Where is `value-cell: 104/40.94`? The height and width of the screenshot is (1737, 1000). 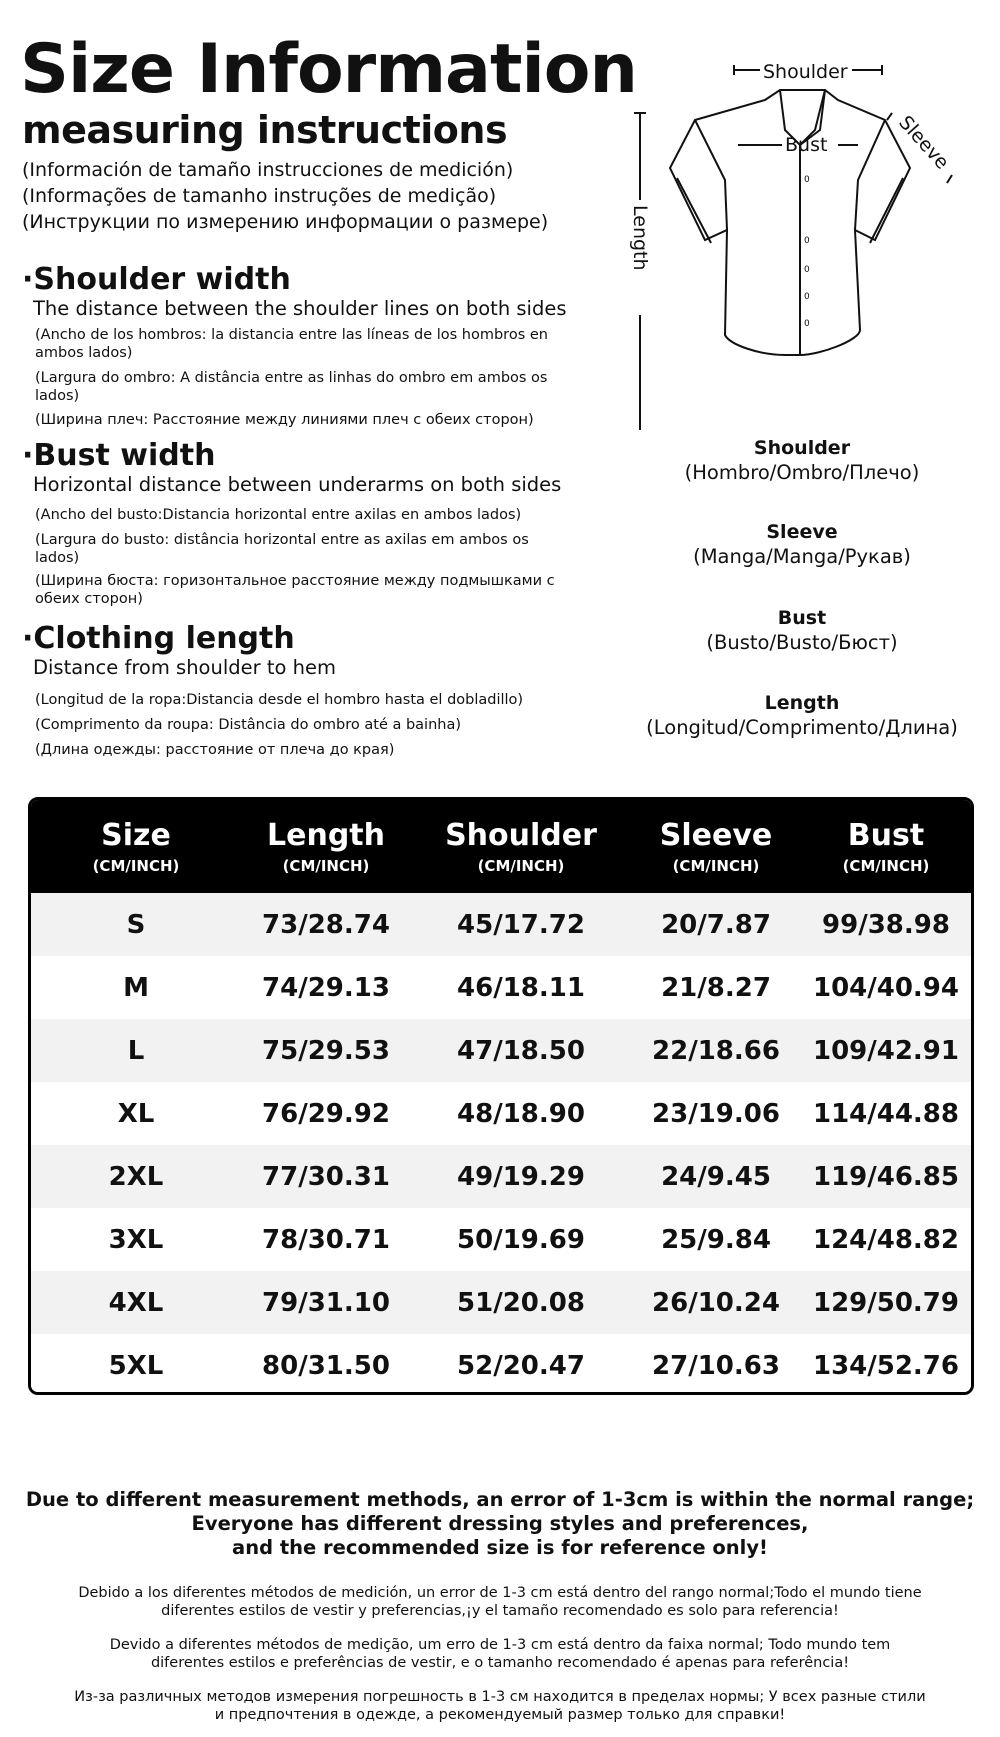 value-cell: 104/40.94 is located at coordinates (885, 987).